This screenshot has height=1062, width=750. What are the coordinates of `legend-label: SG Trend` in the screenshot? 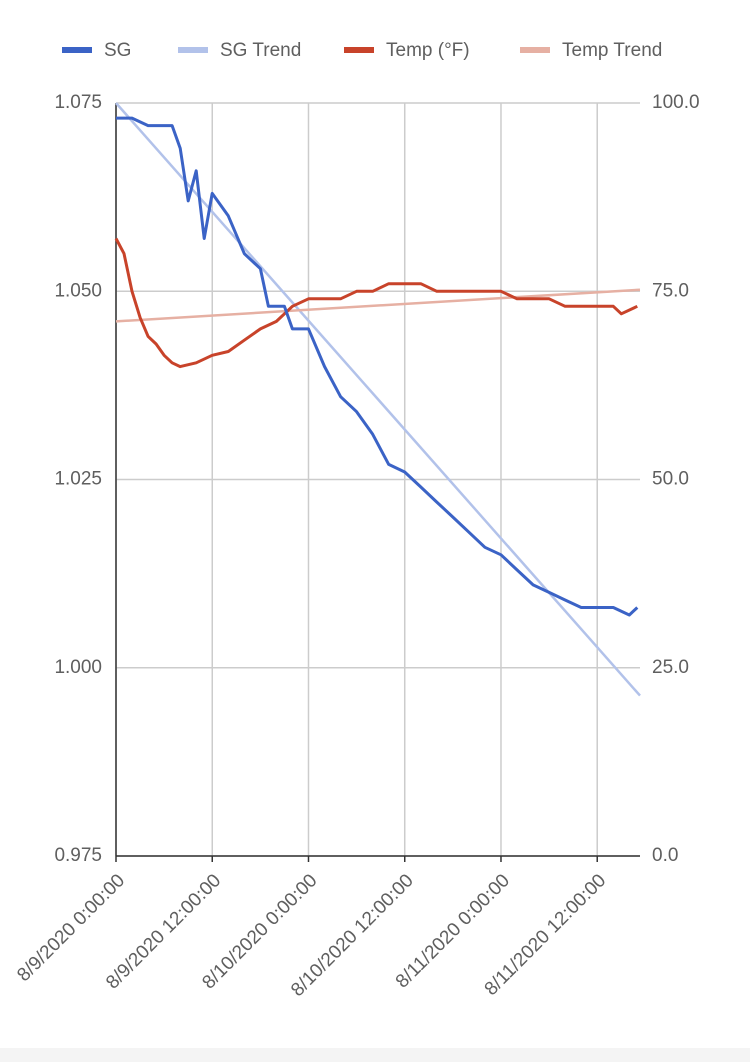 It's located at (260, 50).